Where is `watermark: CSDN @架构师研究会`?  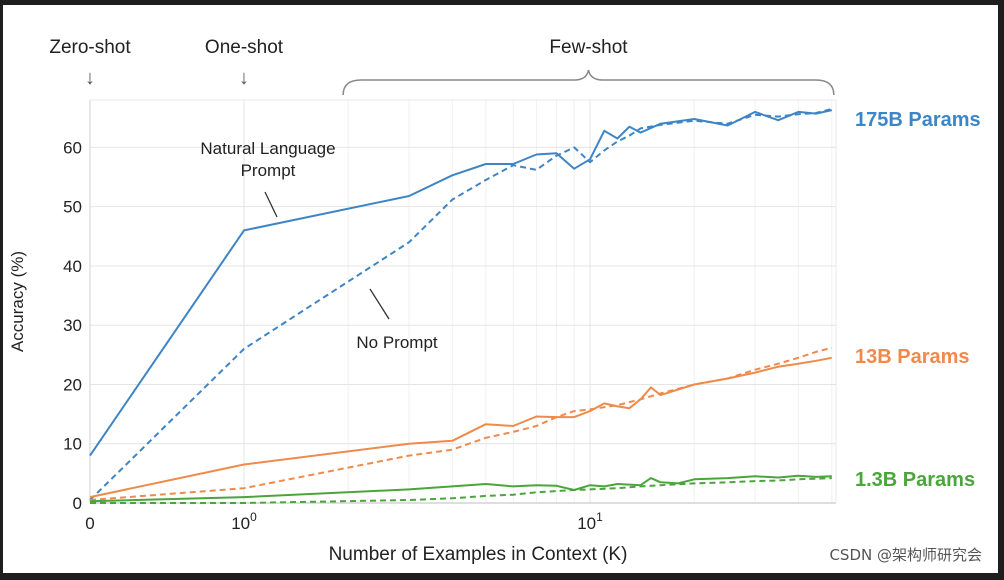 watermark: CSDN @架构师研究会 is located at coordinates (905, 555).